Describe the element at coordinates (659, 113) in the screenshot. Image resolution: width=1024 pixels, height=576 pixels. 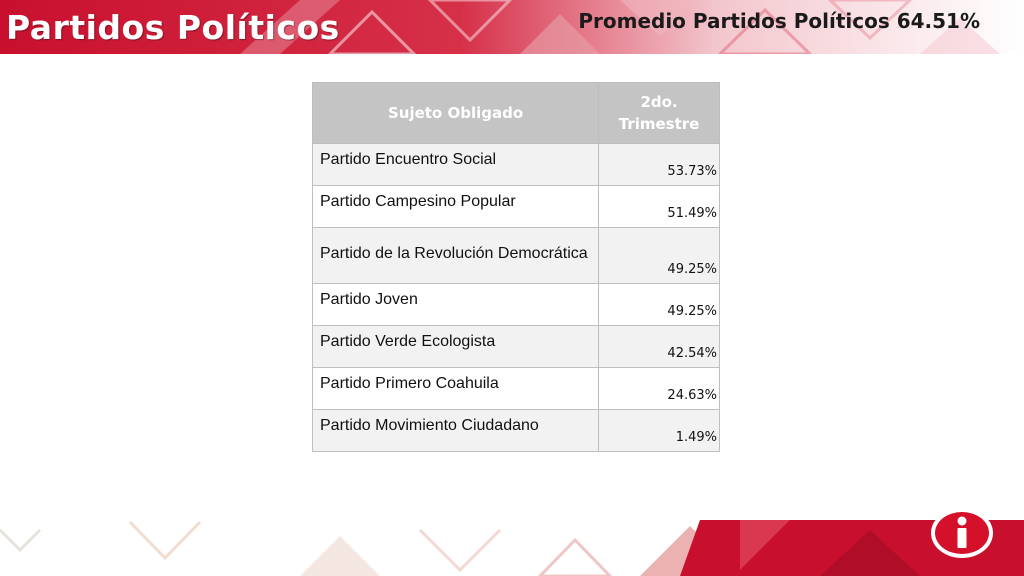
I see `column-header-quarter: 2do. Trimestre` at that location.